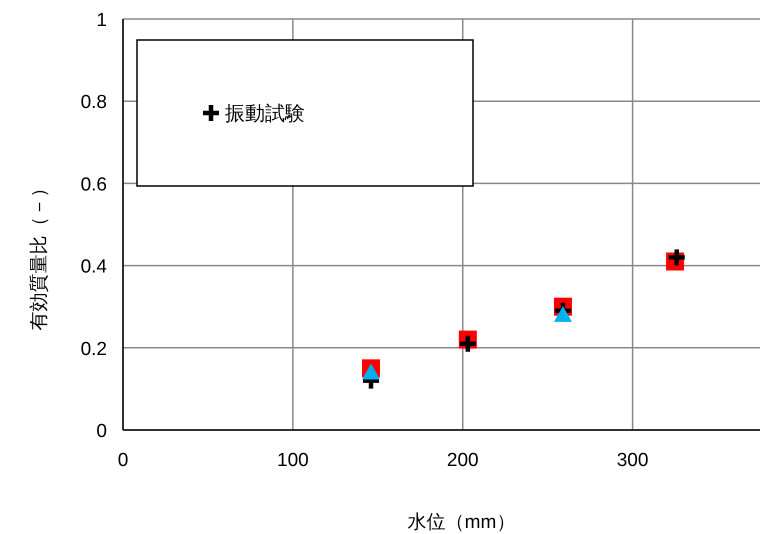 The width and height of the screenshot is (765, 534). What do you see at coordinates (293, 460) in the screenshot?
I see `x-tick-label: 100` at bounding box center [293, 460].